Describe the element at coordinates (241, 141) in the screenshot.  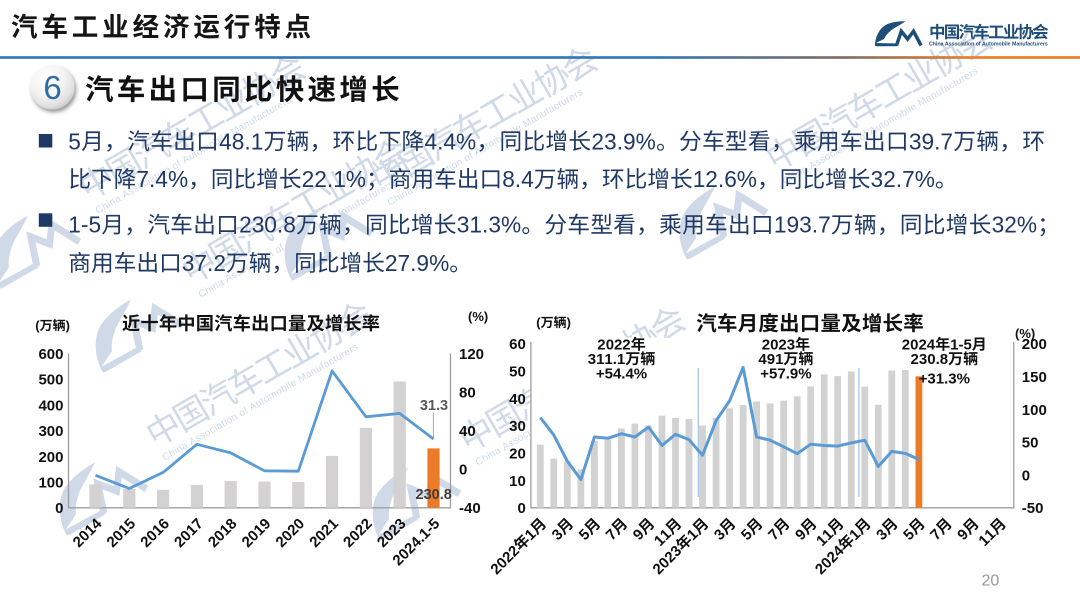
I see `svg-text: 48.1` at that location.